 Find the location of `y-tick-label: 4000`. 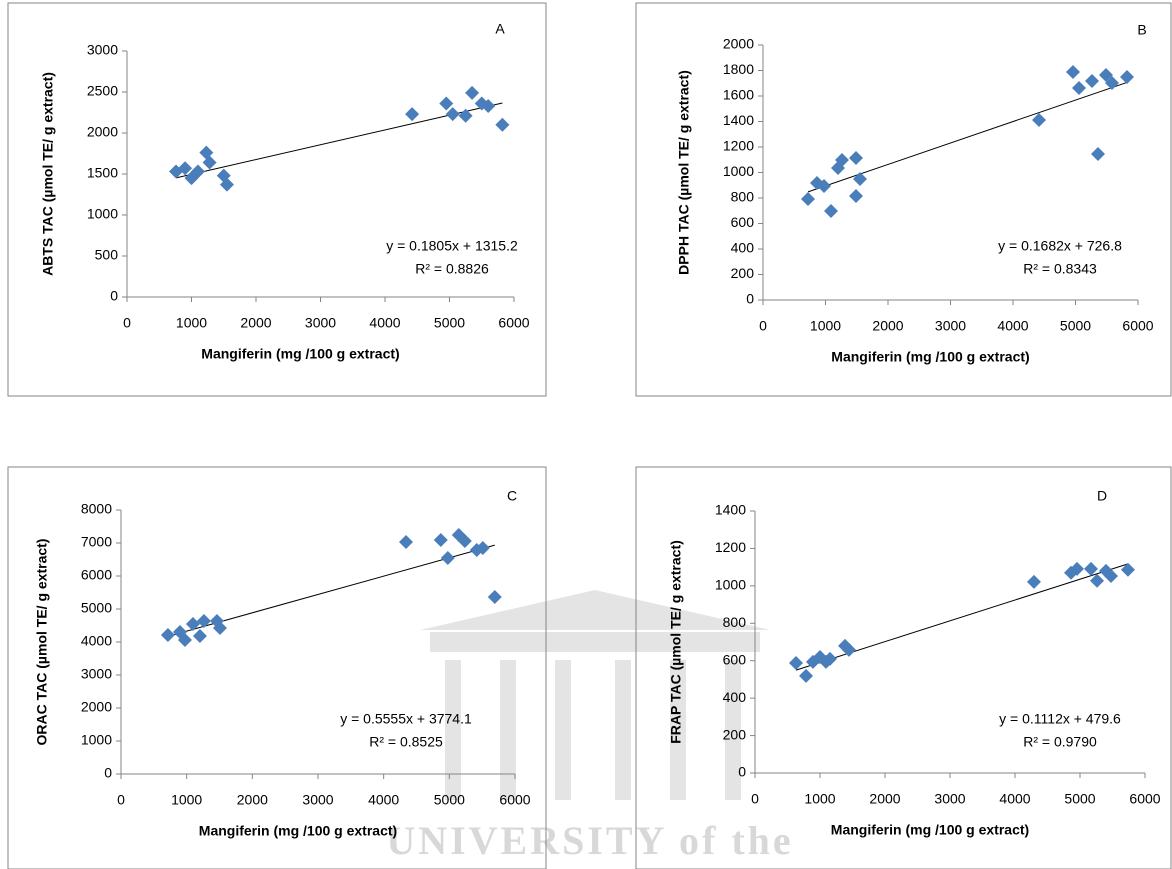

y-tick-label: 4000 is located at coordinates (96, 641).